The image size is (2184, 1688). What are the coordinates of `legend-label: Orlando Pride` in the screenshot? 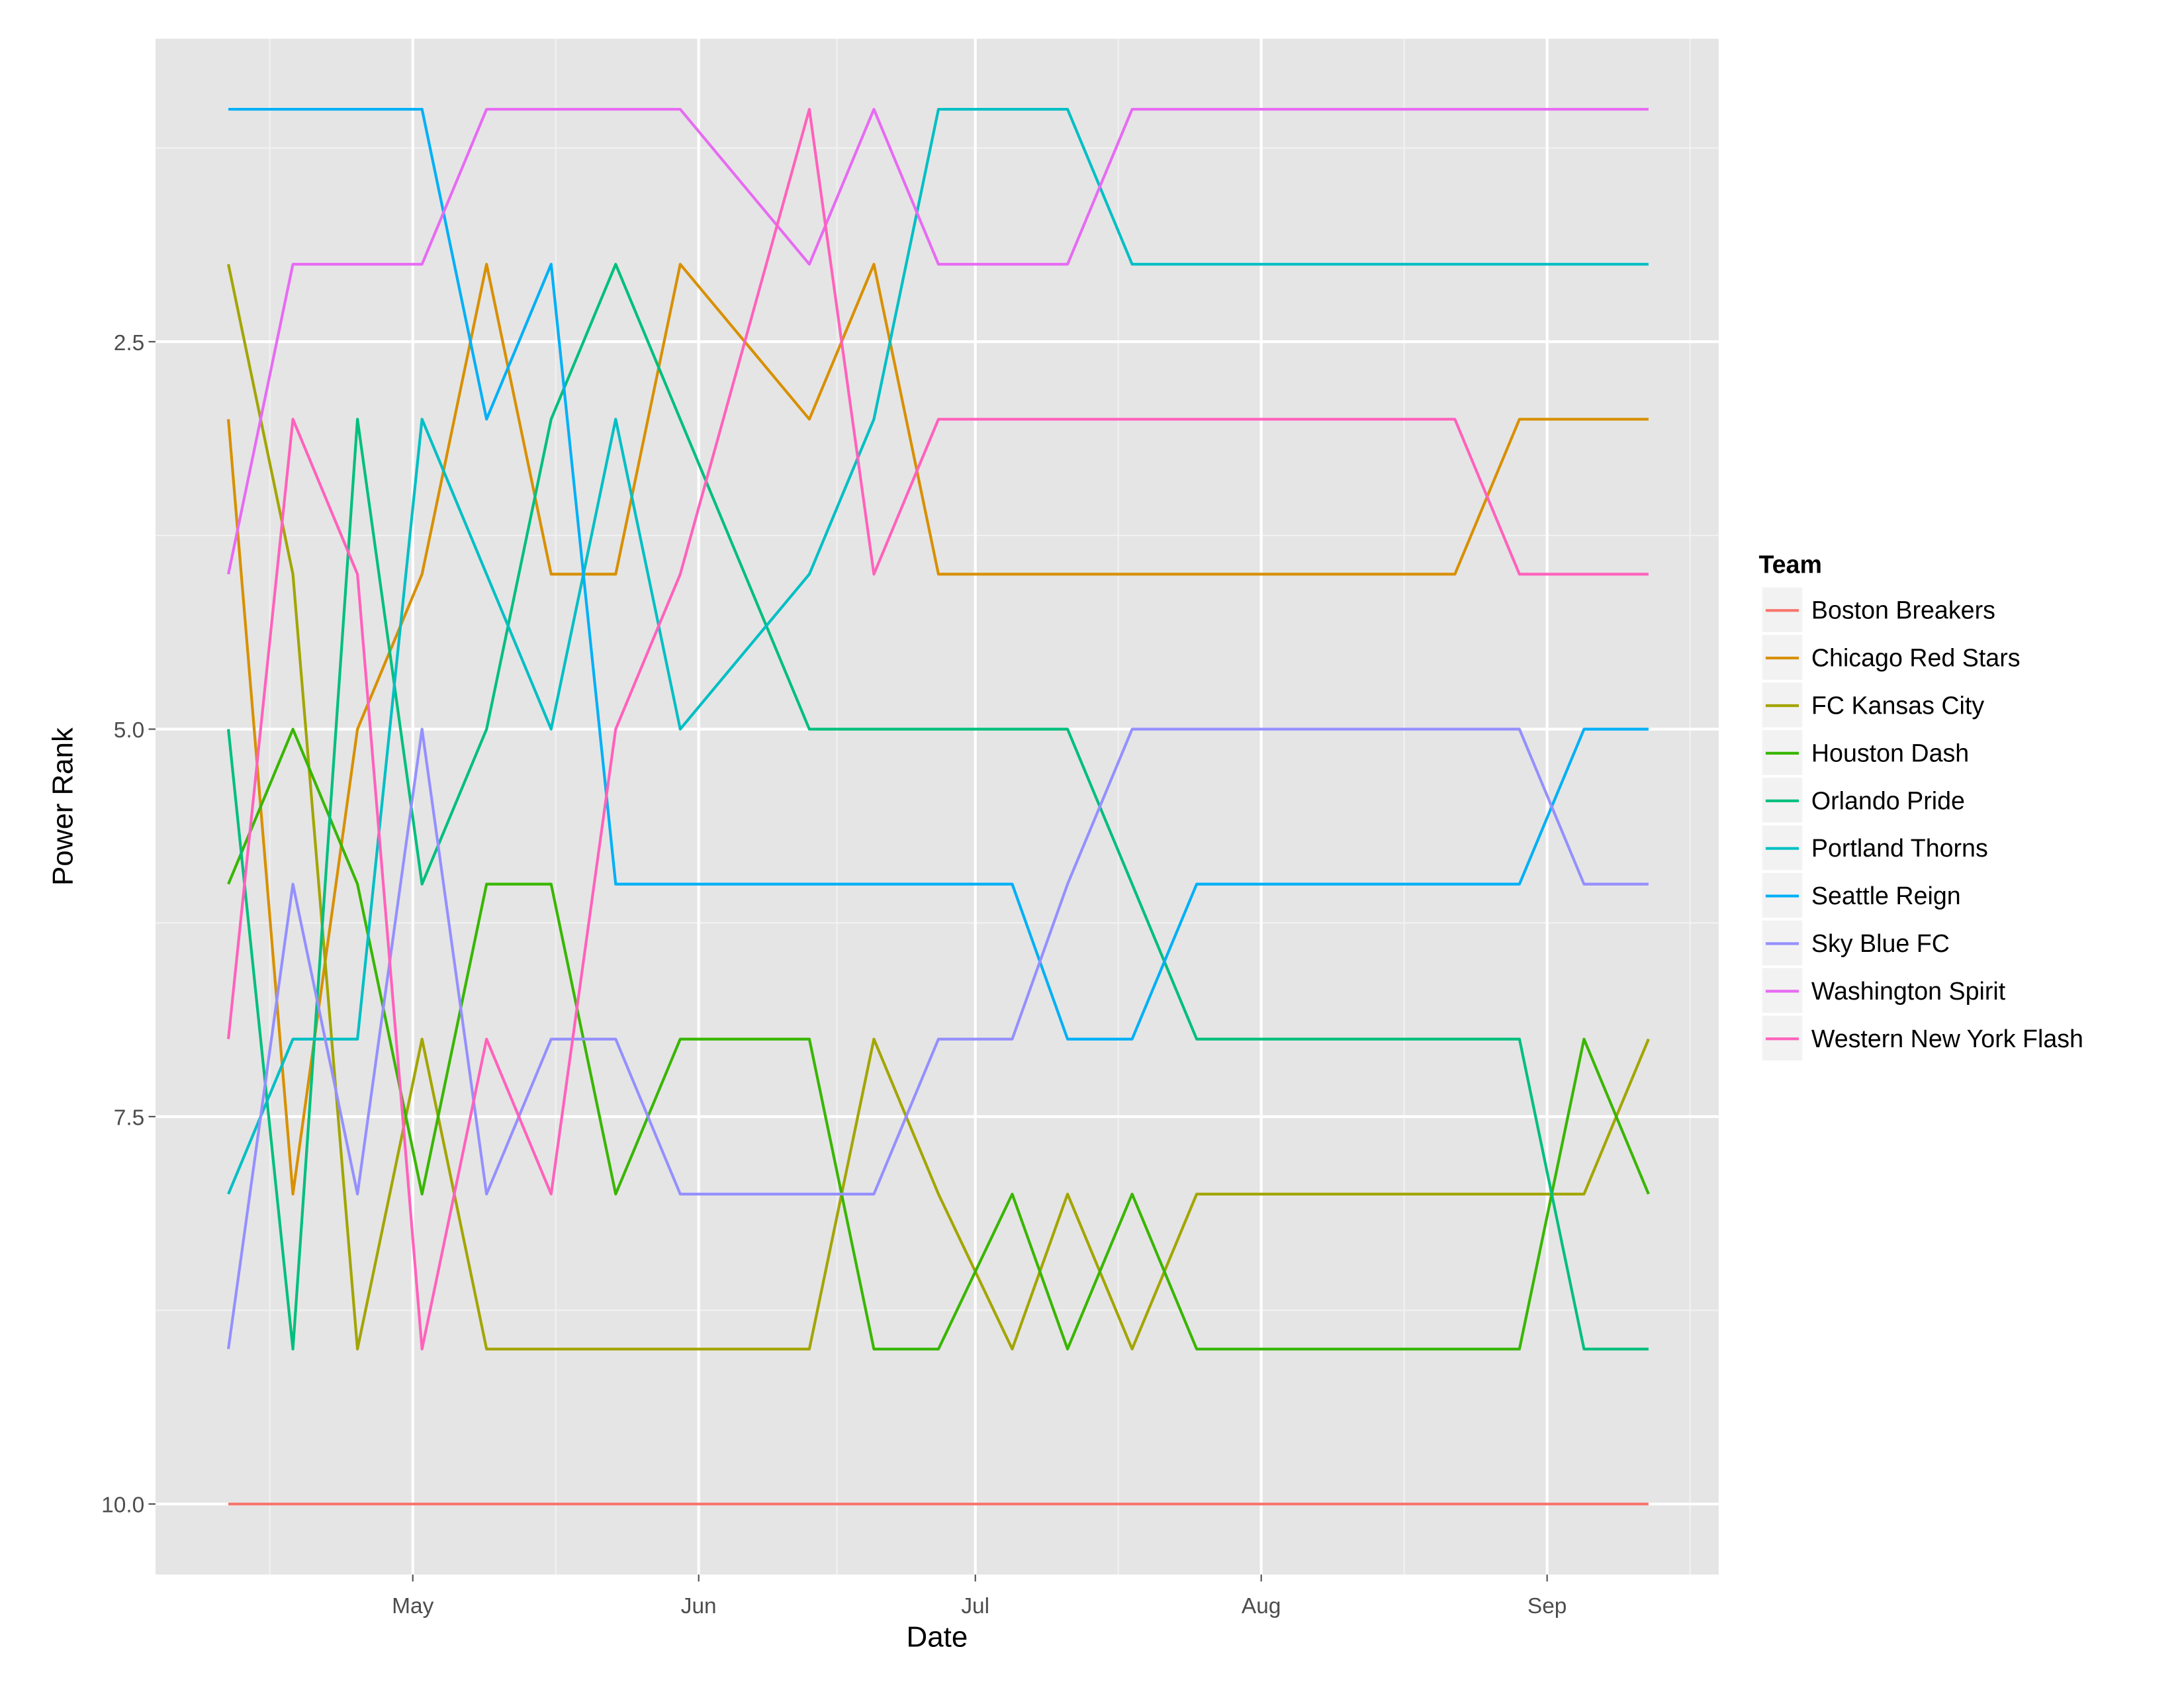 It's located at (1888, 800).